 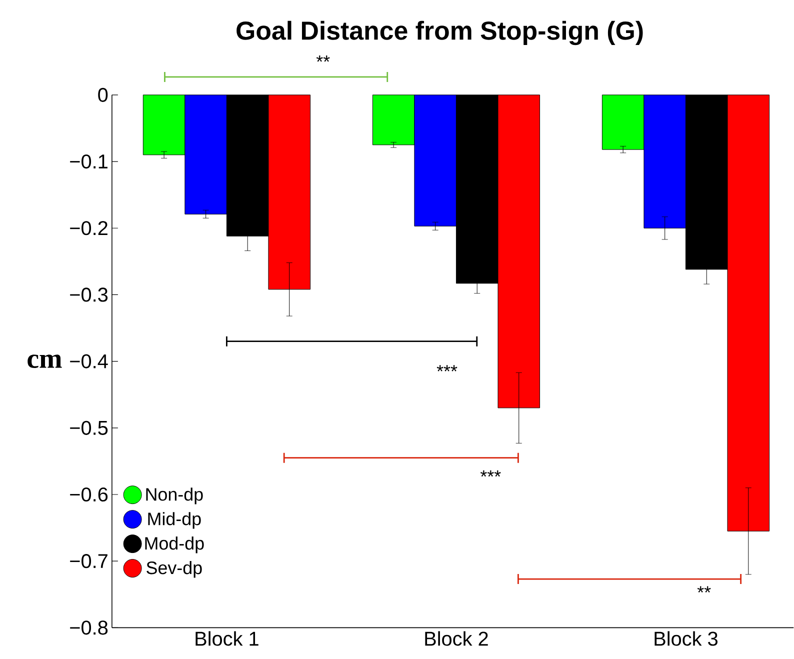 I want to click on y-tick-label: −0.8, so click(x=89, y=627).